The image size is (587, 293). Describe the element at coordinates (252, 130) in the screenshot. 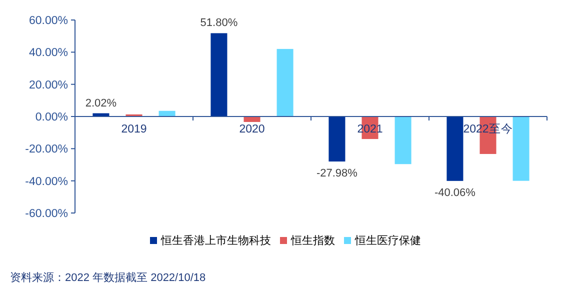

I see `x-tick-label: 2020` at that location.